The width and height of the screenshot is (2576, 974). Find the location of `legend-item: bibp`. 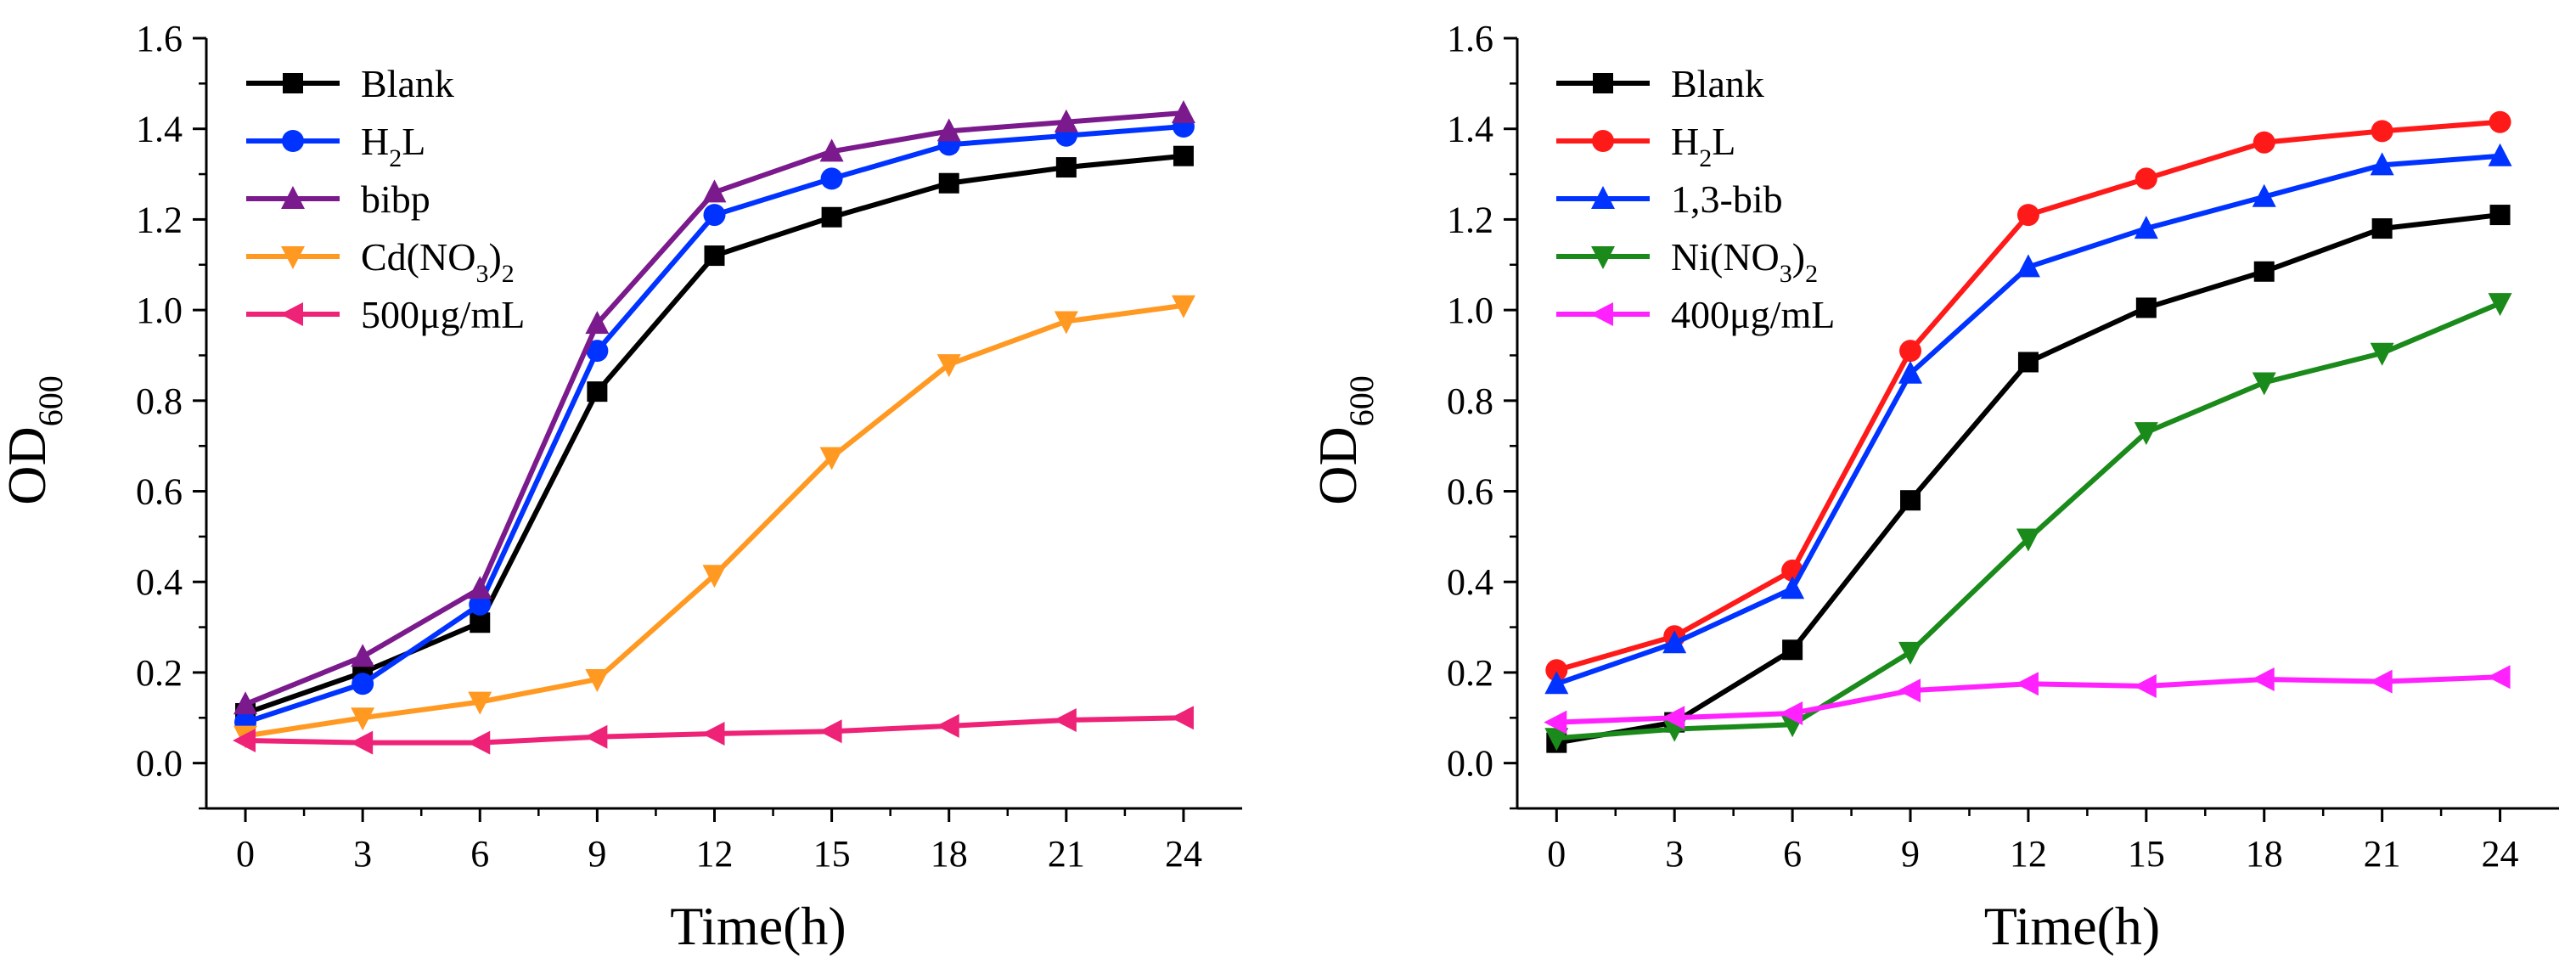

legend-item: bibp is located at coordinates (338, 199).